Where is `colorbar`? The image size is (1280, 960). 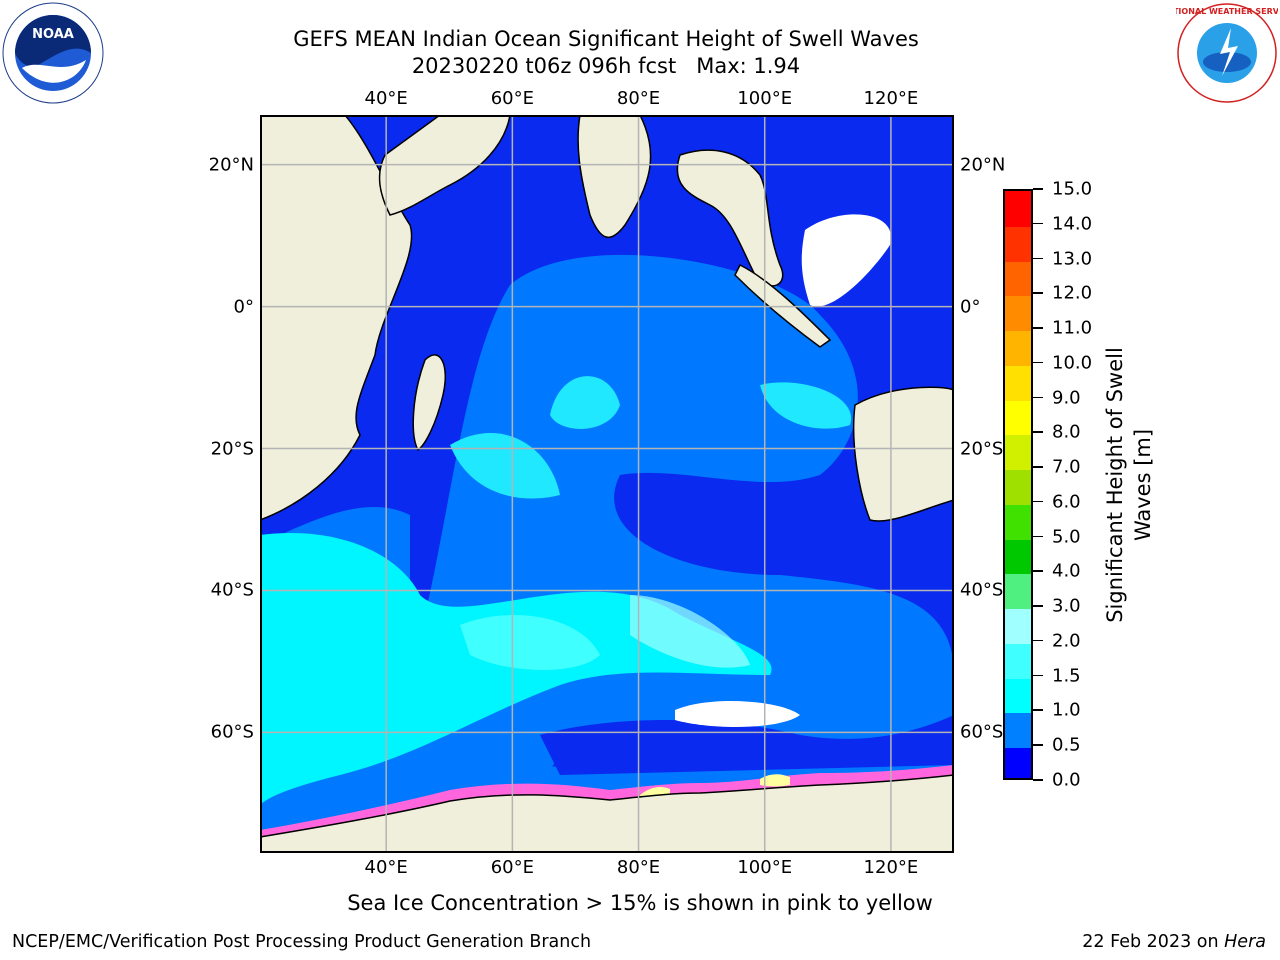 colorbar is located at coordinates (1018, 484).